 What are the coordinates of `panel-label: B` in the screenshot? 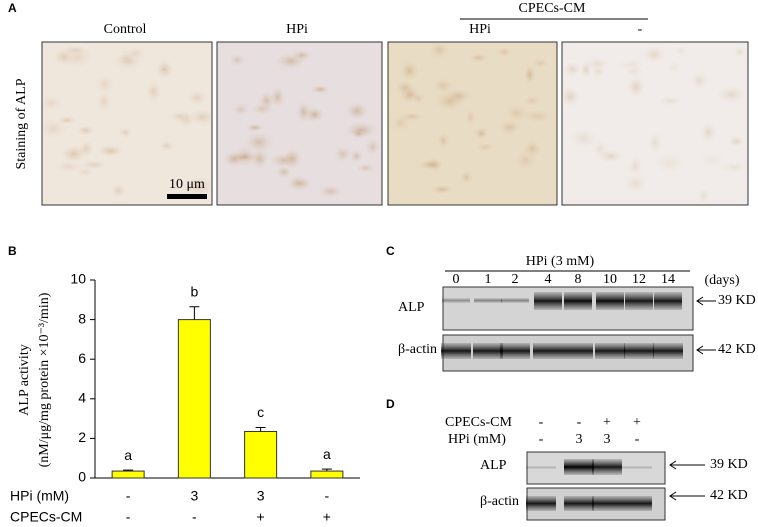 It's located at (12, 251).